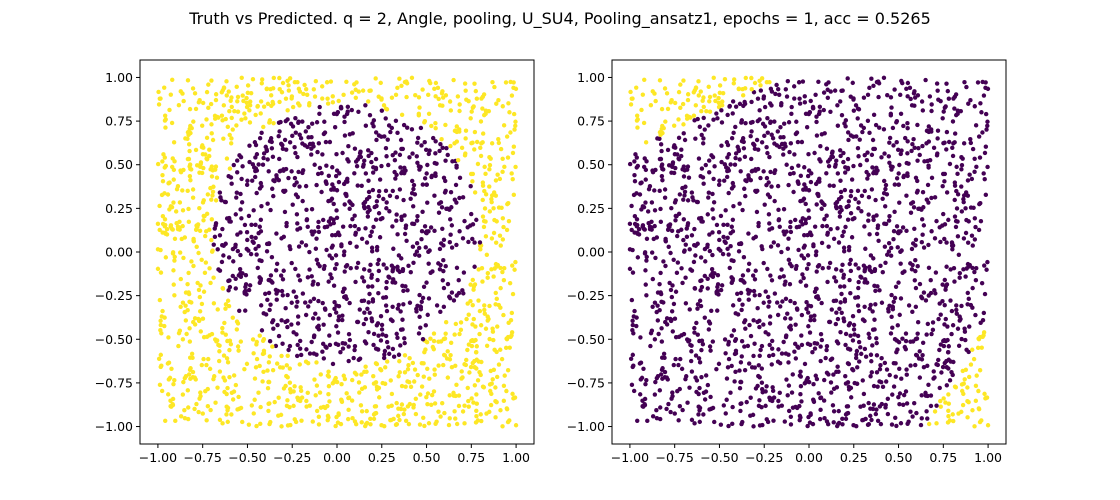  What do you see at coordinates (334, 454) in the screenshot?
I see `truth-x-ticks: −1.00 −0.75 −0.50 −0.25 0.00 0.25 0.50 0.75 1.00` at bounding box center [334, 454].